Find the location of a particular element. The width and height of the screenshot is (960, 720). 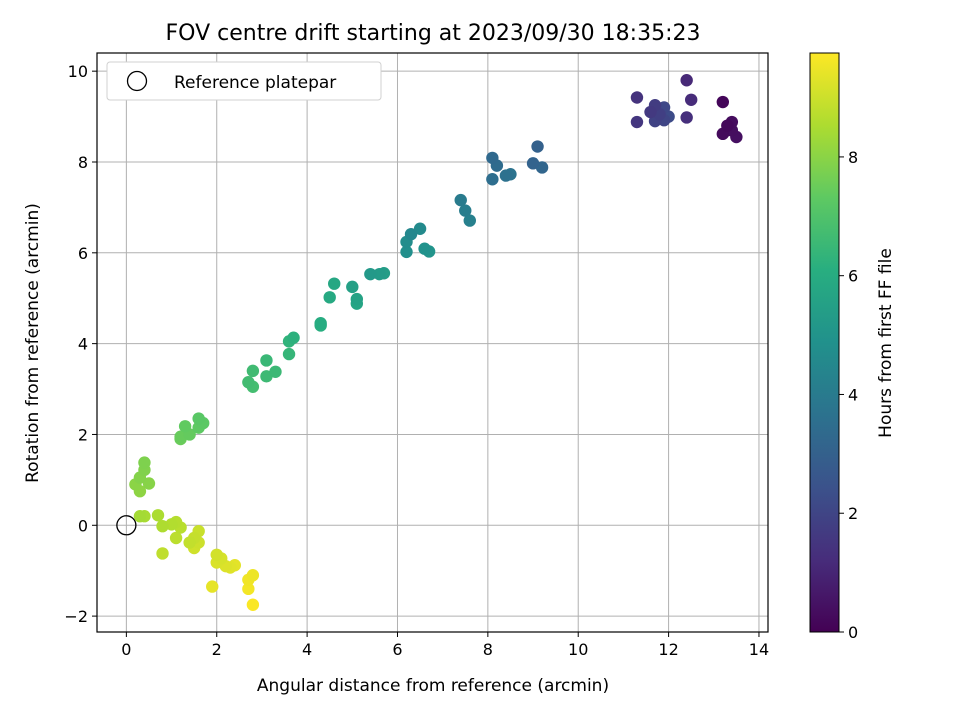

x-tick-label: 10 is located at coordinates (578, 649).